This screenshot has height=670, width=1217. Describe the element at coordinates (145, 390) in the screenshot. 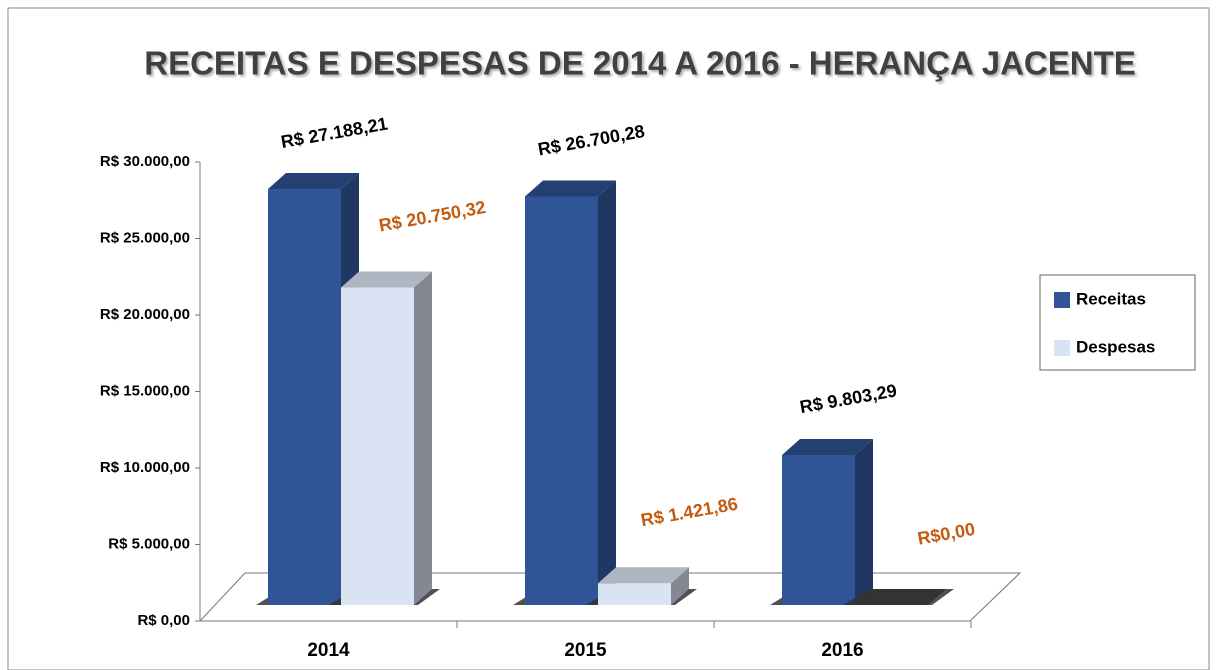

I see `y-tick-label: R$ 15.000,00` at that location.